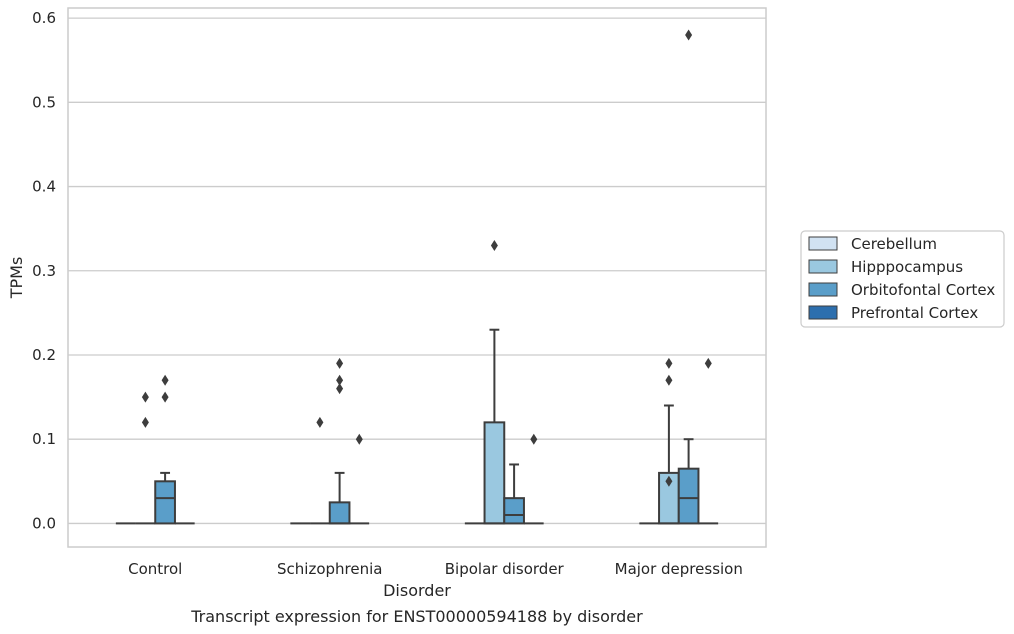  Describe the element at coordinates (44, 439) in the screenshot. I see `y-tick-label: 0.1` at that location.